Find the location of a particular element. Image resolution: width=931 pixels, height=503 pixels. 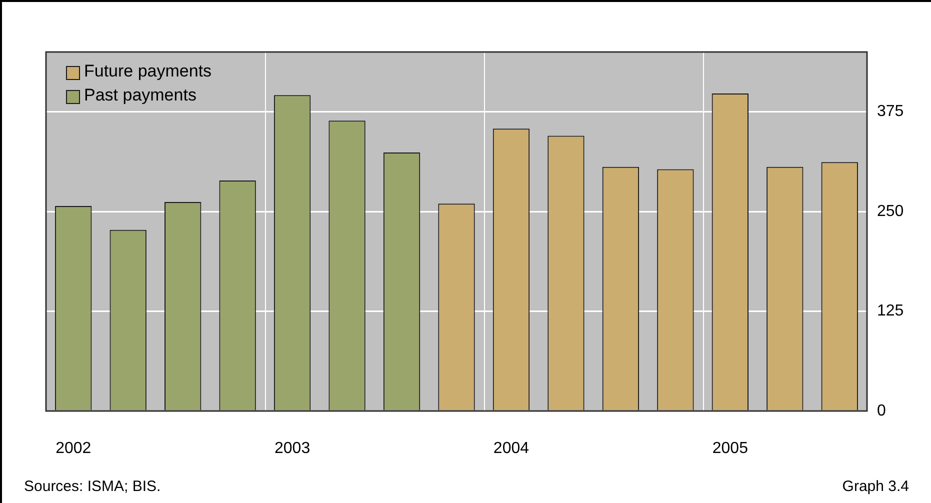

caption: Graph 3.4 is located at coordinates (875, 486).